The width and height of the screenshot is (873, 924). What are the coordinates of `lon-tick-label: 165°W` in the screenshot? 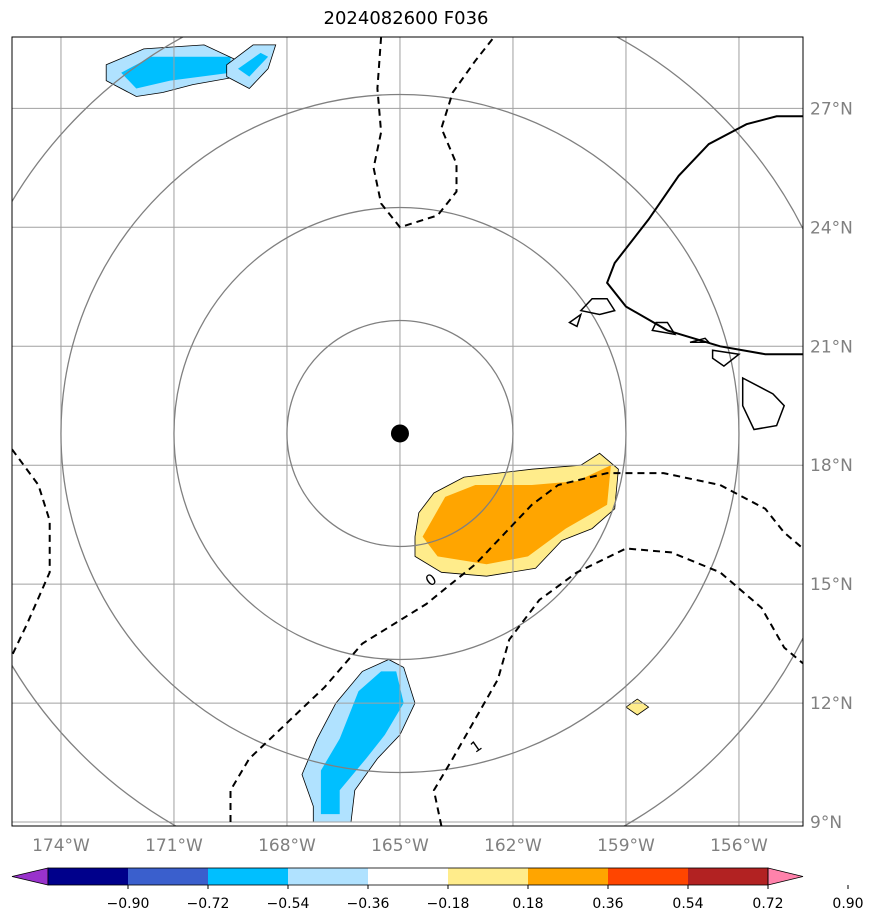 It's located at (400, 846).